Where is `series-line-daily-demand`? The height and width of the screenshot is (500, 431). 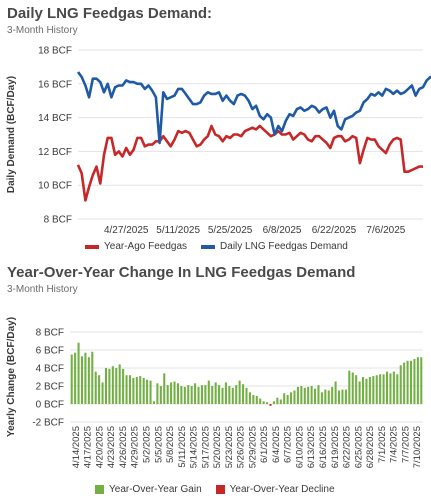 series-line-daily-demand is located at coordinates (253, 108).